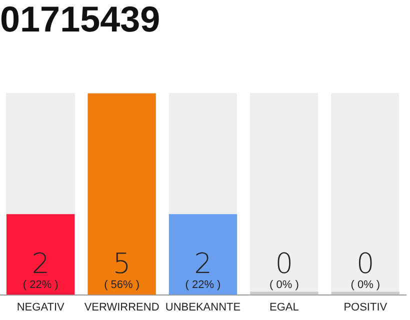 This screenshot has width=410, height=320. Describe the element at coordinates (40, 307) in the screenshot. I see `x-tick-label: NEGATIV` at that location.